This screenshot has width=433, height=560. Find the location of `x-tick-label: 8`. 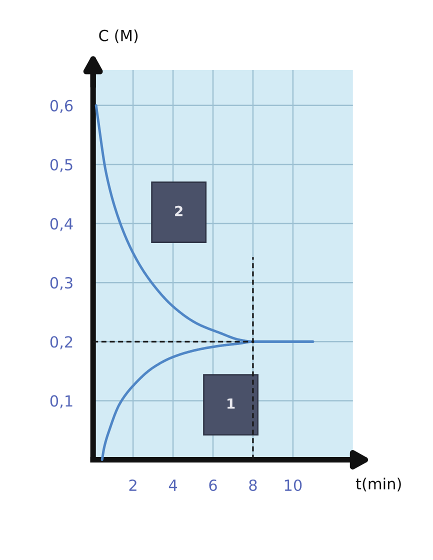

x-tick-label: 8 is located at coordinates (253, 485).